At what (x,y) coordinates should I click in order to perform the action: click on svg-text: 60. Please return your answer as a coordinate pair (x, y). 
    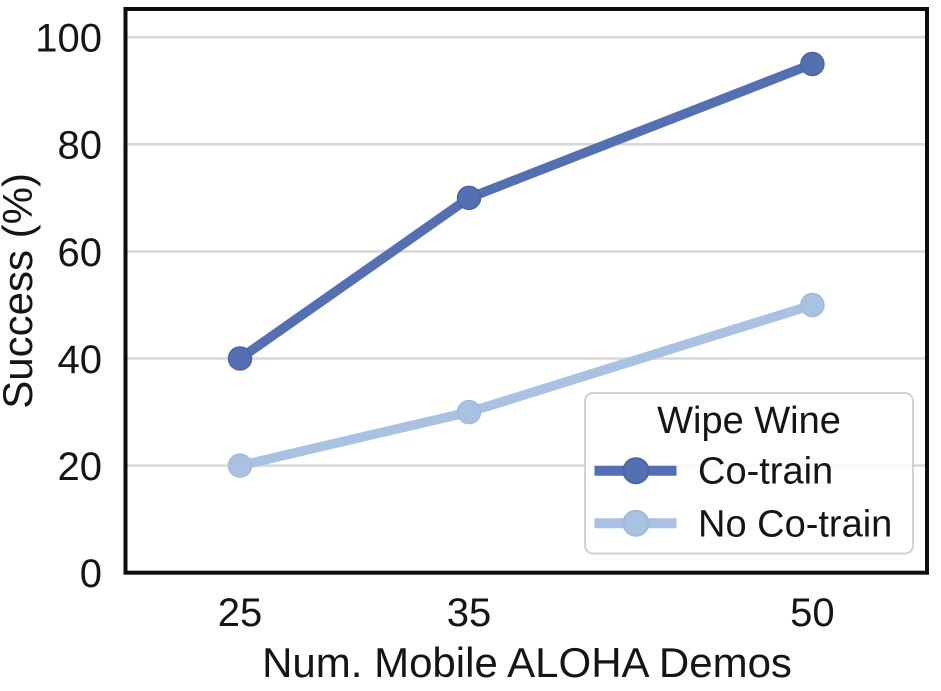
    Looking at the image, I should click on (80, 253).